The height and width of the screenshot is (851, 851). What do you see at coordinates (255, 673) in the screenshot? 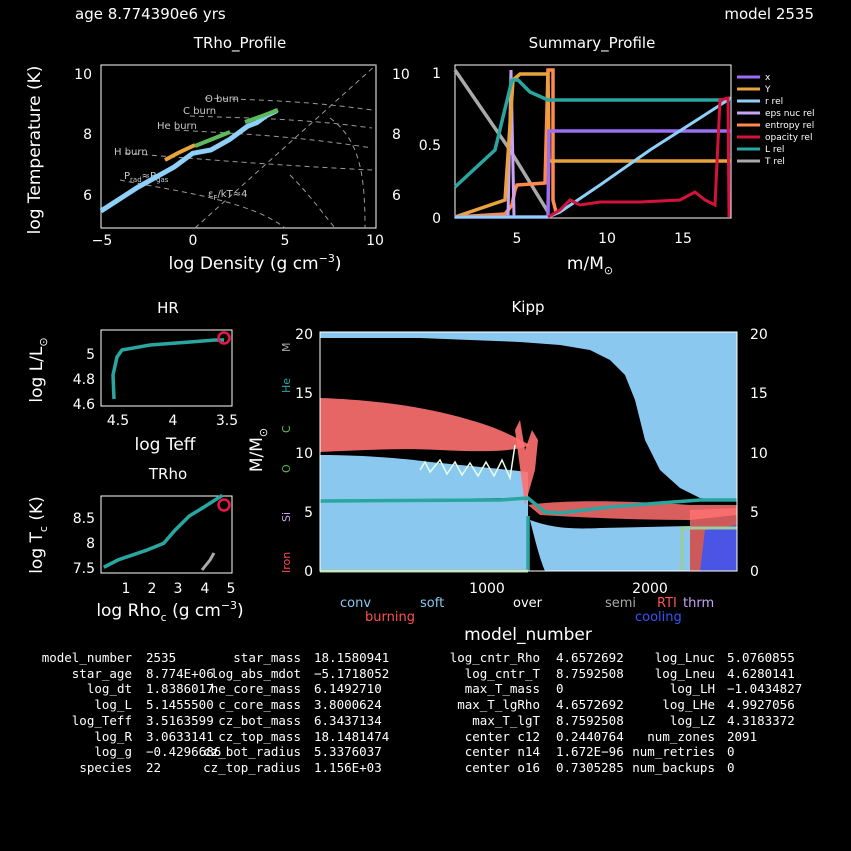
I see `summary-table-label: log_abs_mdot` at bounding box center [255, 673].